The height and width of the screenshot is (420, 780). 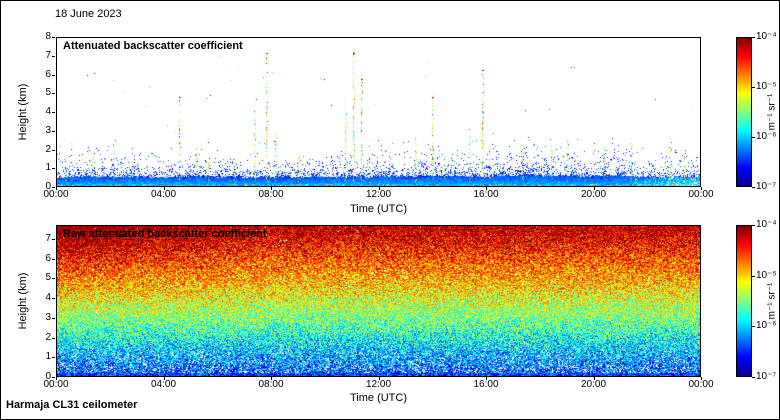 I want to click on panel2-x-axis-label: Time (UTC), so click(x=378, y=398).